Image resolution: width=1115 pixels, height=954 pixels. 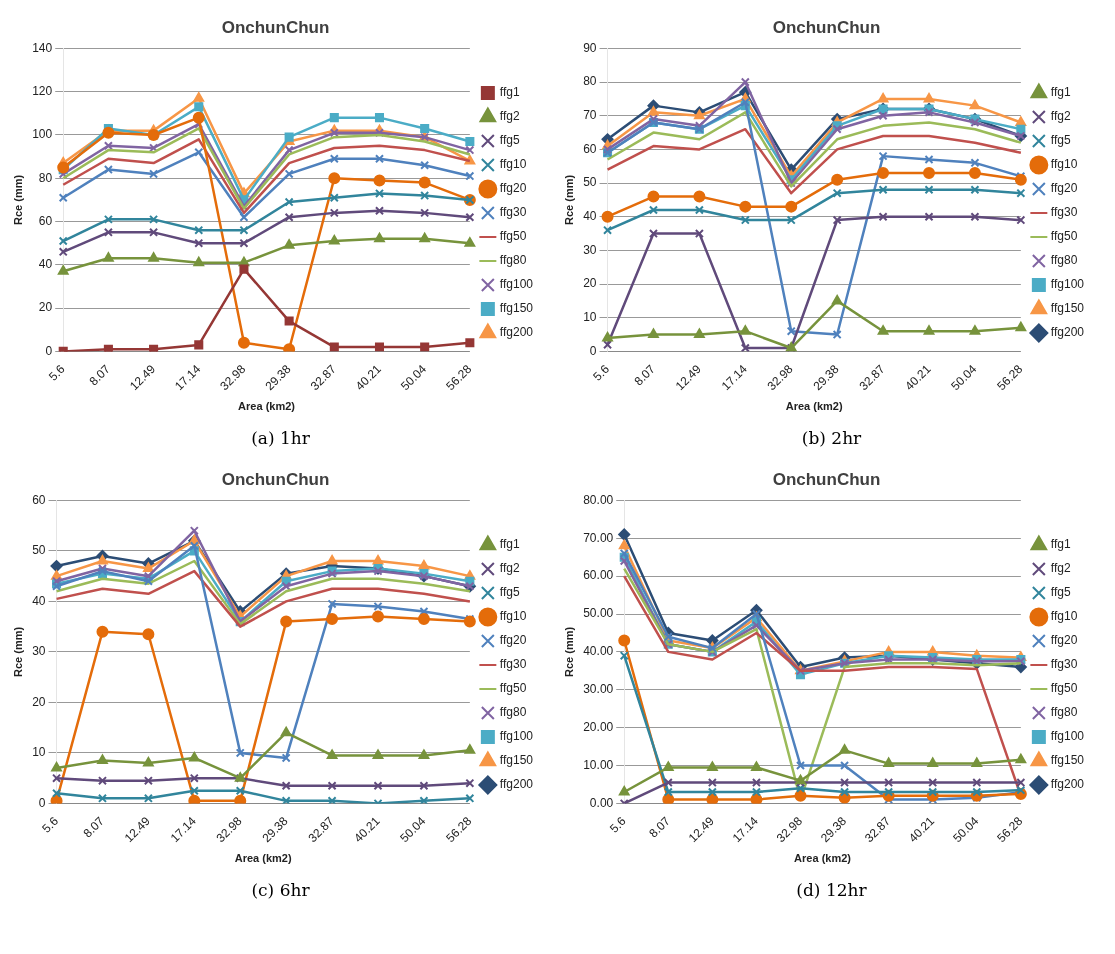 What do you see at coordinates (280, 438) in the screenshot?
I see `text: (a) 1hr` at bounding box center [280, 438].